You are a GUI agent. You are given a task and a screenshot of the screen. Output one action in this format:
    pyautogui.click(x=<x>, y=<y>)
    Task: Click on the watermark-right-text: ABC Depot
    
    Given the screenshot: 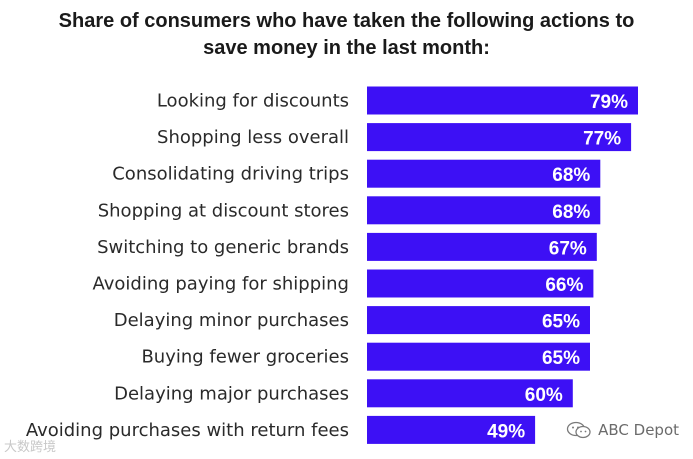 What is the action you would take?
    pyautogui.click(x=638, y=430)
    